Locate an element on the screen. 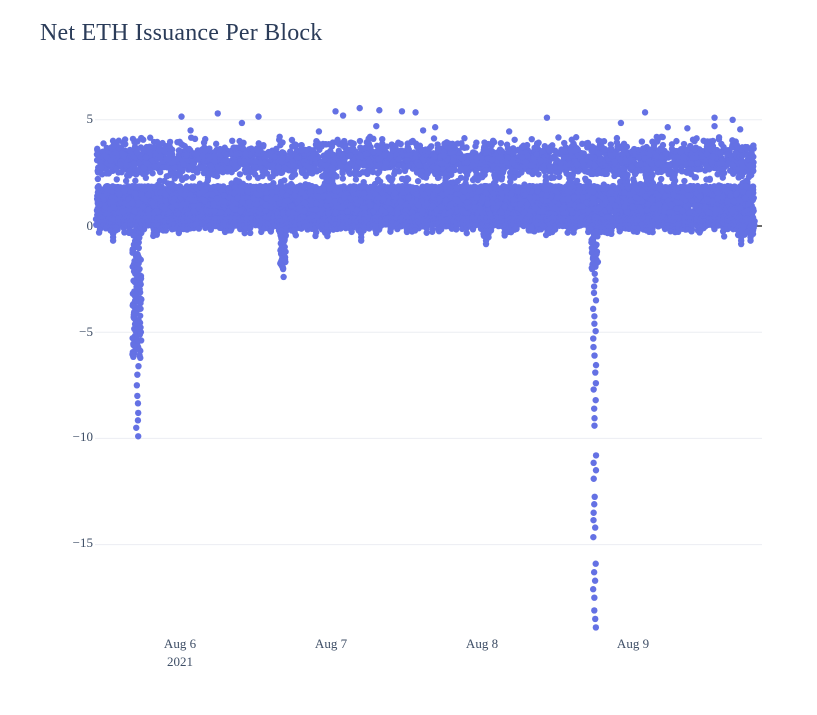  x-tick-year-label: 2021 is located at coordinates (180, 661).